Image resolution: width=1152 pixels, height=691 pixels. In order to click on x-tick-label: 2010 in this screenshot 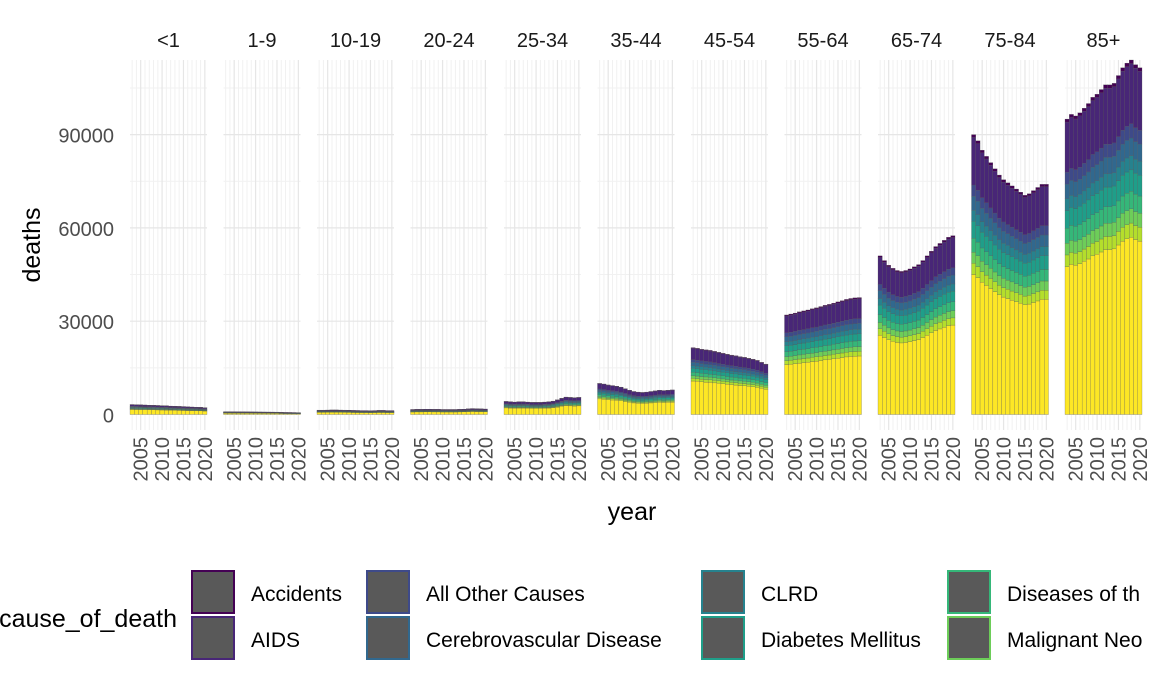, I will do `click(257, 459)`.